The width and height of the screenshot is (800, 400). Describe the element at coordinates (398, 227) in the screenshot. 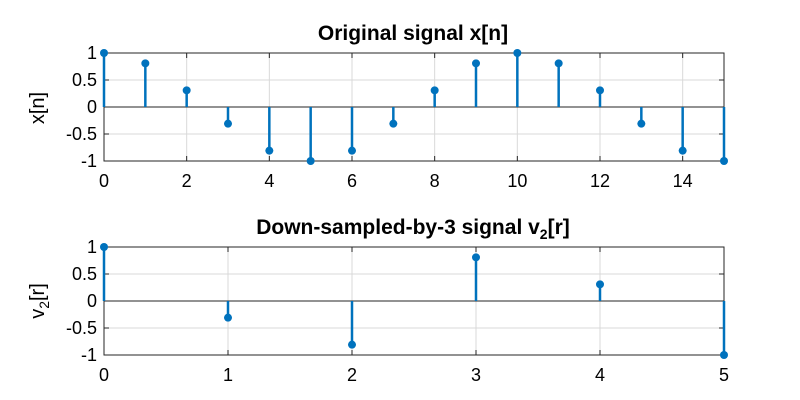

I see `title-text: Down-sampled-by-3 signal v` at that location.